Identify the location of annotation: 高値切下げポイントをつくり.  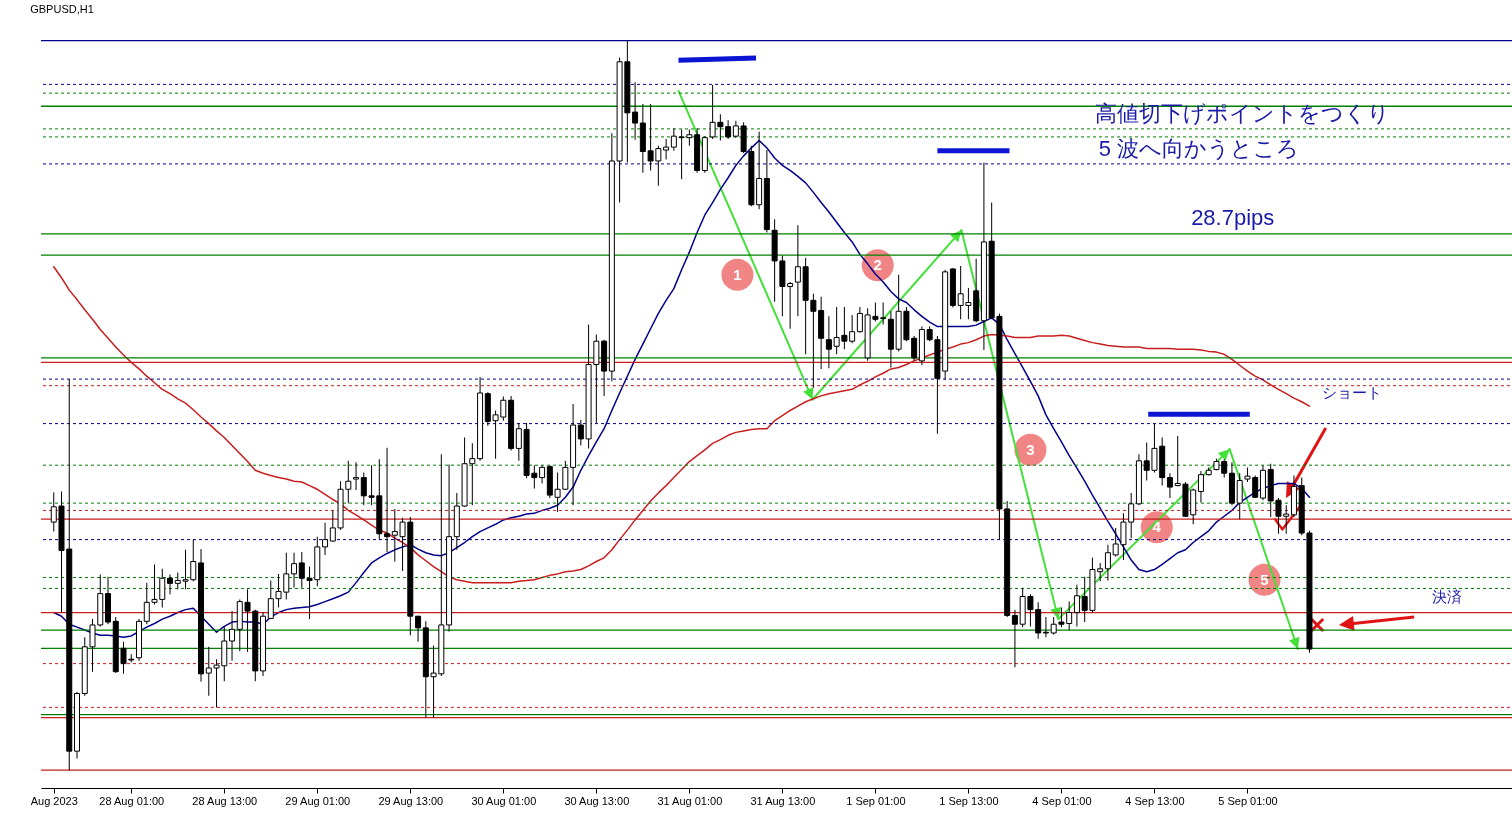
(1242, 113).